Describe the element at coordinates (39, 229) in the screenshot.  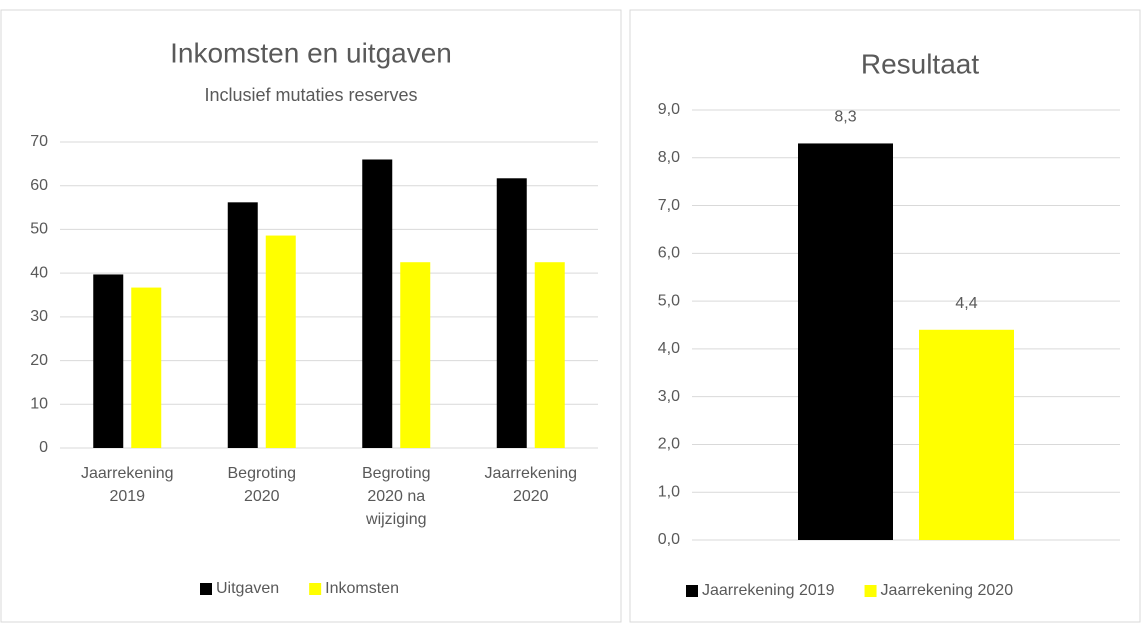
I see `y-tick-label: 50` at that location.